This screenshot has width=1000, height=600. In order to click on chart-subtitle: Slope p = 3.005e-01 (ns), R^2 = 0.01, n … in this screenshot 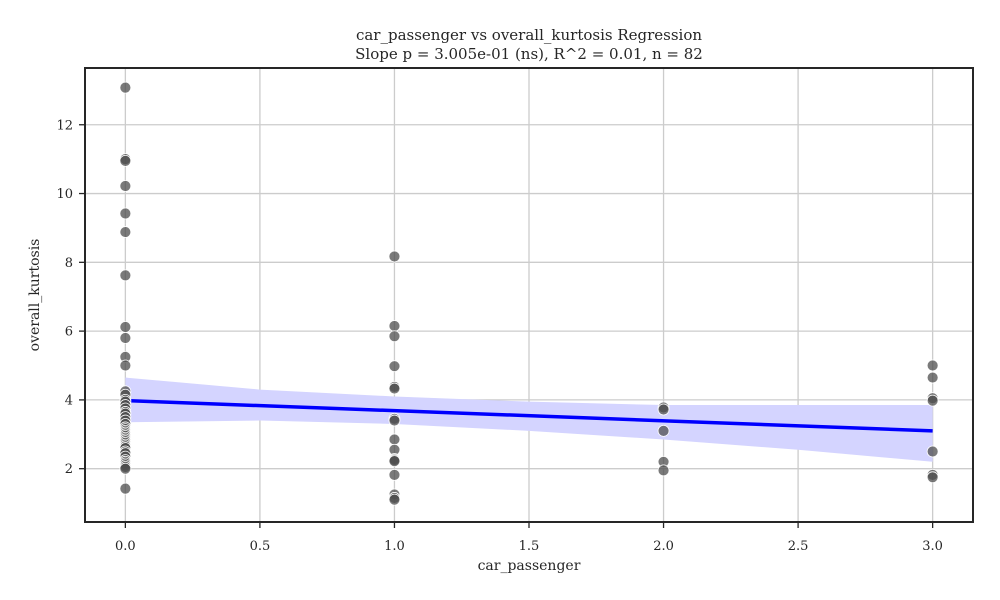, I will do `click(529, 54)`.